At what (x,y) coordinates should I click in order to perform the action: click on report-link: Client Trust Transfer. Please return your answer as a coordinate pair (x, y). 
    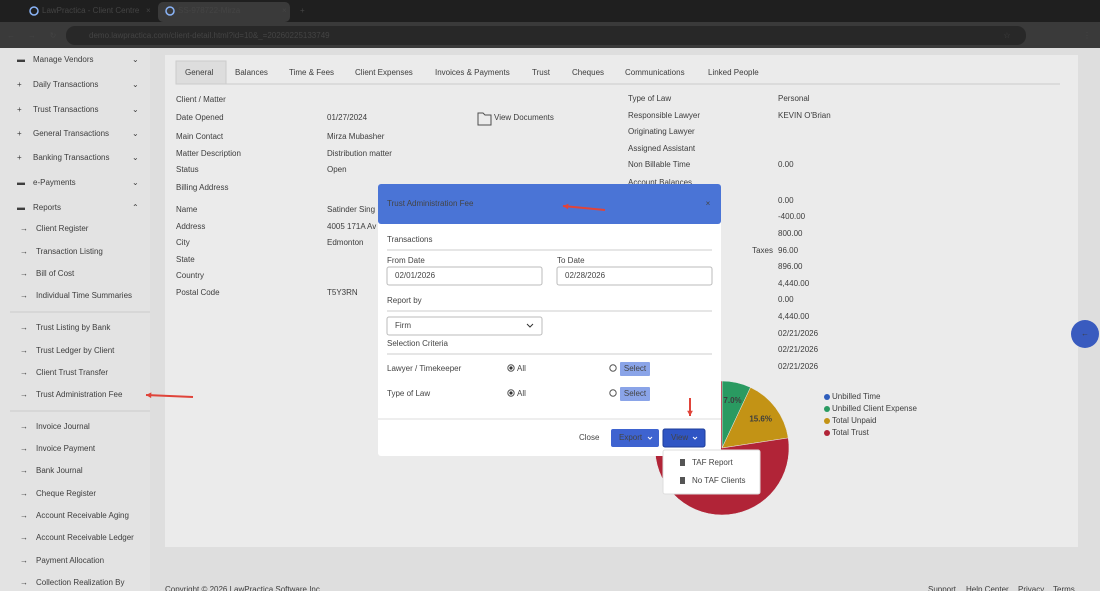
    Looking at the image, I should click on (72, 372).